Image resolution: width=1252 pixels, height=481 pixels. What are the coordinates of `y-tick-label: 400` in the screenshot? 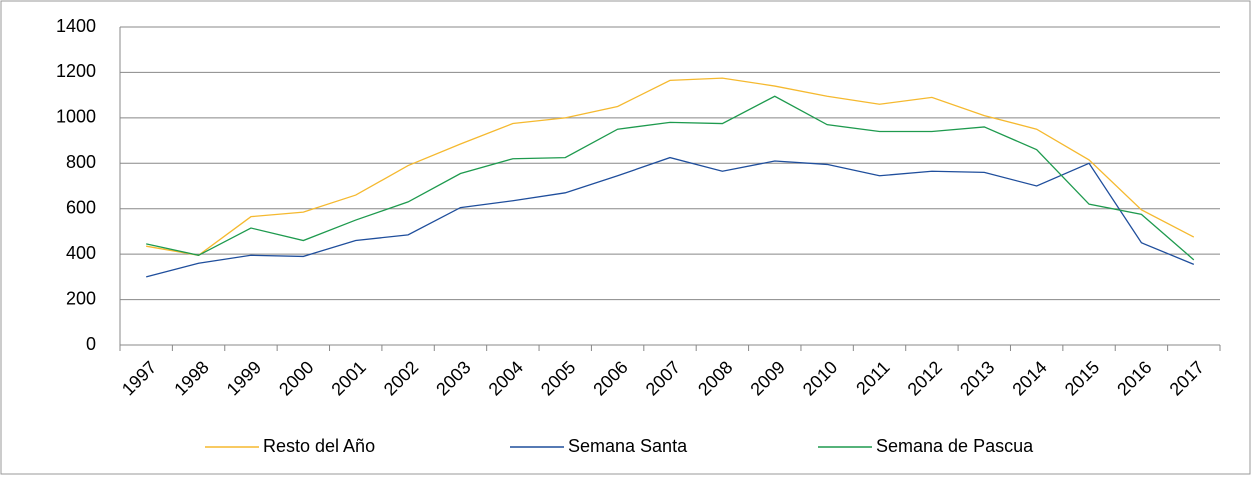 It's located at (81, 253).